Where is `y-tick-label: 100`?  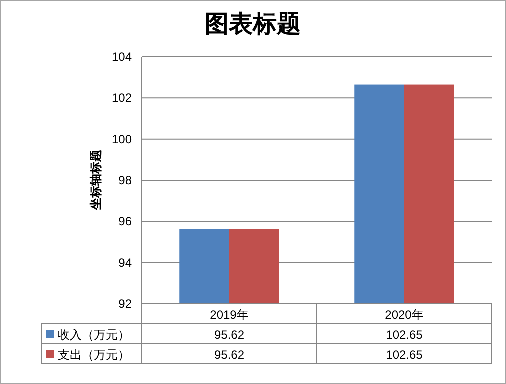
y-tick-label: 100 is located at coordinates (122, 139).